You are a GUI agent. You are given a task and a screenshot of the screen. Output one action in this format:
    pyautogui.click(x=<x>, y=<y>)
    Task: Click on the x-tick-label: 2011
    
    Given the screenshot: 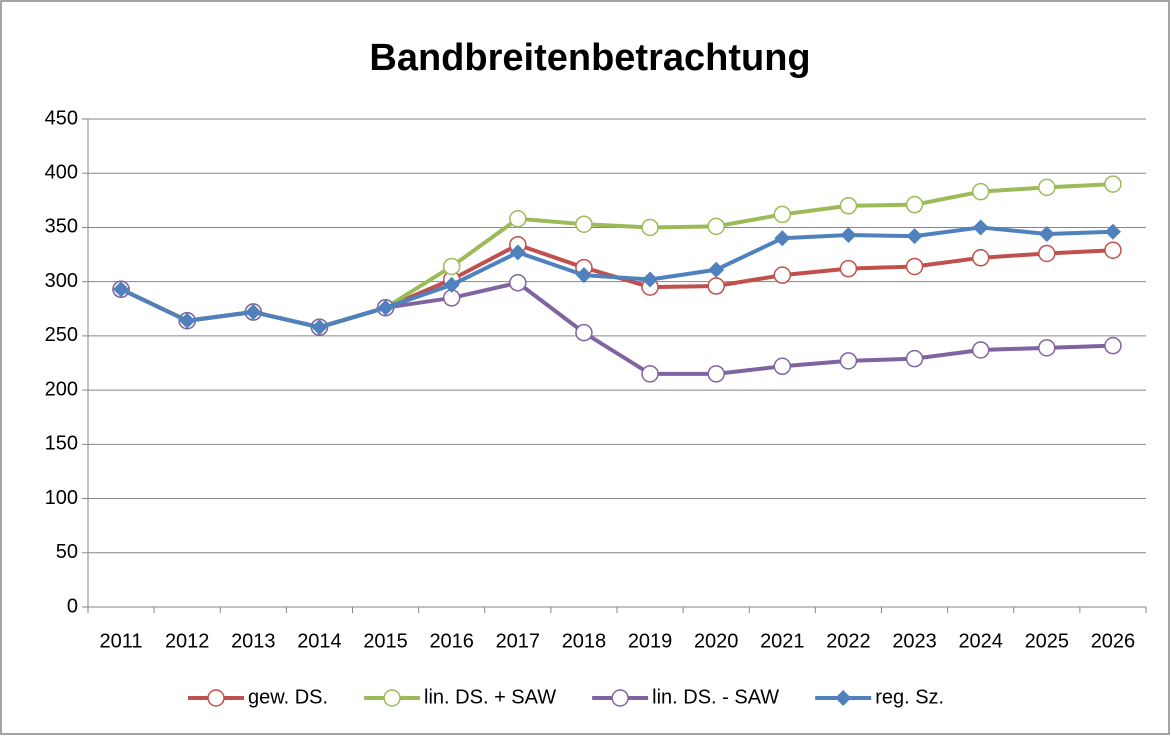 What is the action you would take?
    pyautogui.click(x=121, y=641)
    